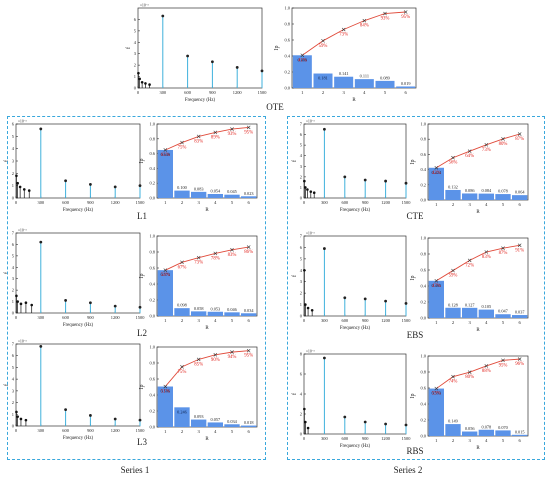 This screenshot has width=550, height=480. What do you see at coordinates (141, 430) in the screenshot?
I see `x-tick-label: 1500` at bounding box center [141, 430].